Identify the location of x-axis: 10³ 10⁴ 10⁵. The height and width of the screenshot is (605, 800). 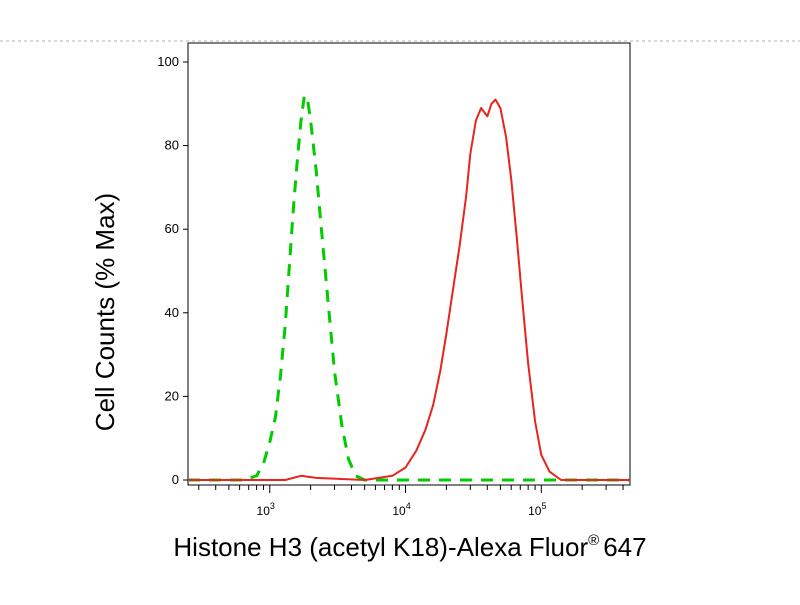
(411, 501).